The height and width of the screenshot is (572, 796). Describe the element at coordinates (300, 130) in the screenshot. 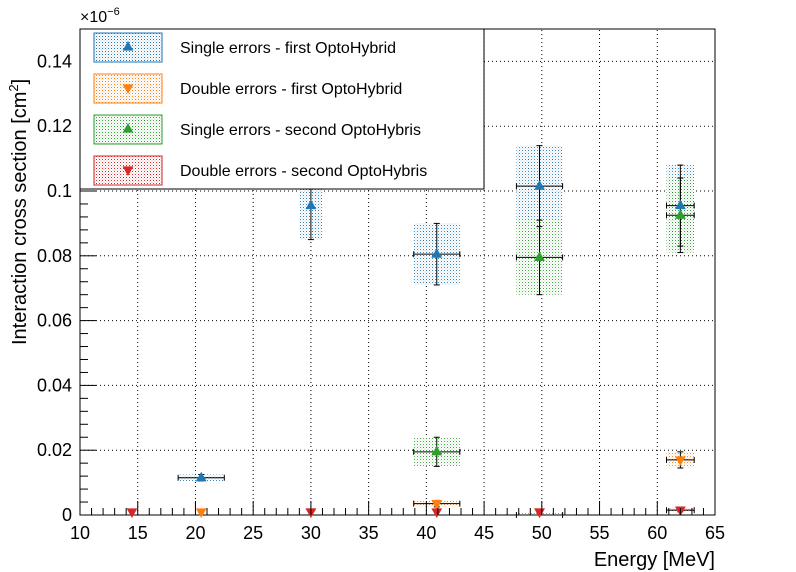

I see `legend-label: Single errors - second OptoHybris` at that location.